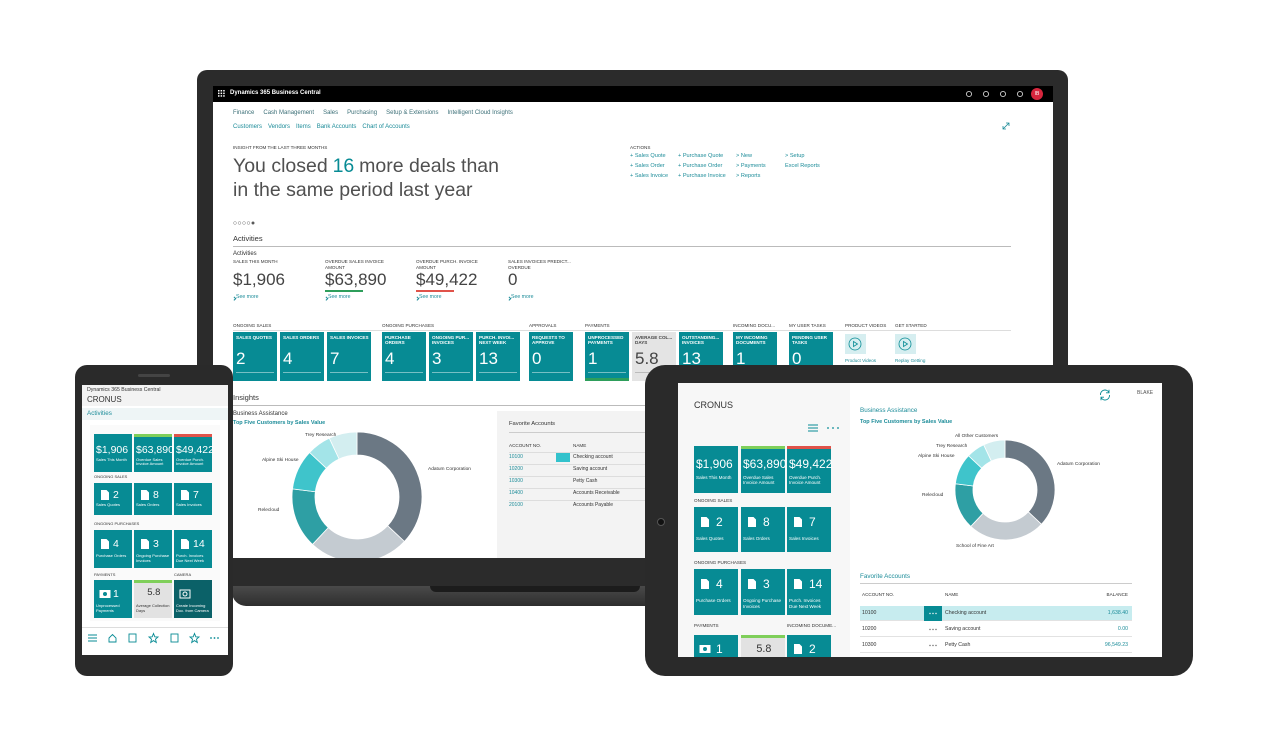  Describe the element at coordinates (241, 358) in the screenshot. I see `tile-value: 2` at that location.